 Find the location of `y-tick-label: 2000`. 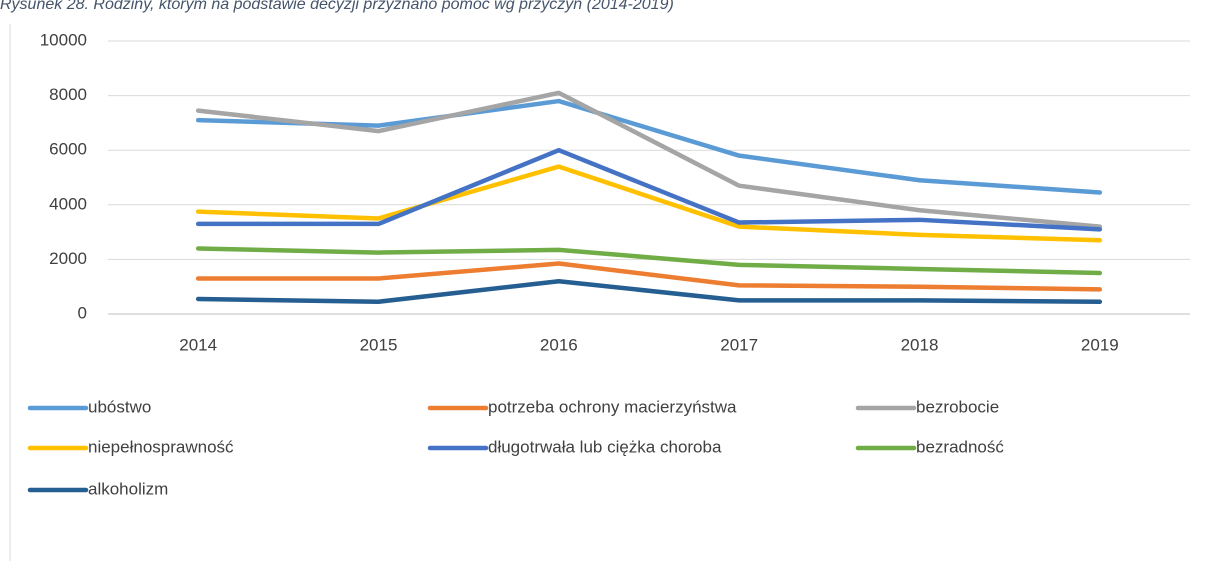

y-tick-label: 2000 is located at coordinates (68, 258).